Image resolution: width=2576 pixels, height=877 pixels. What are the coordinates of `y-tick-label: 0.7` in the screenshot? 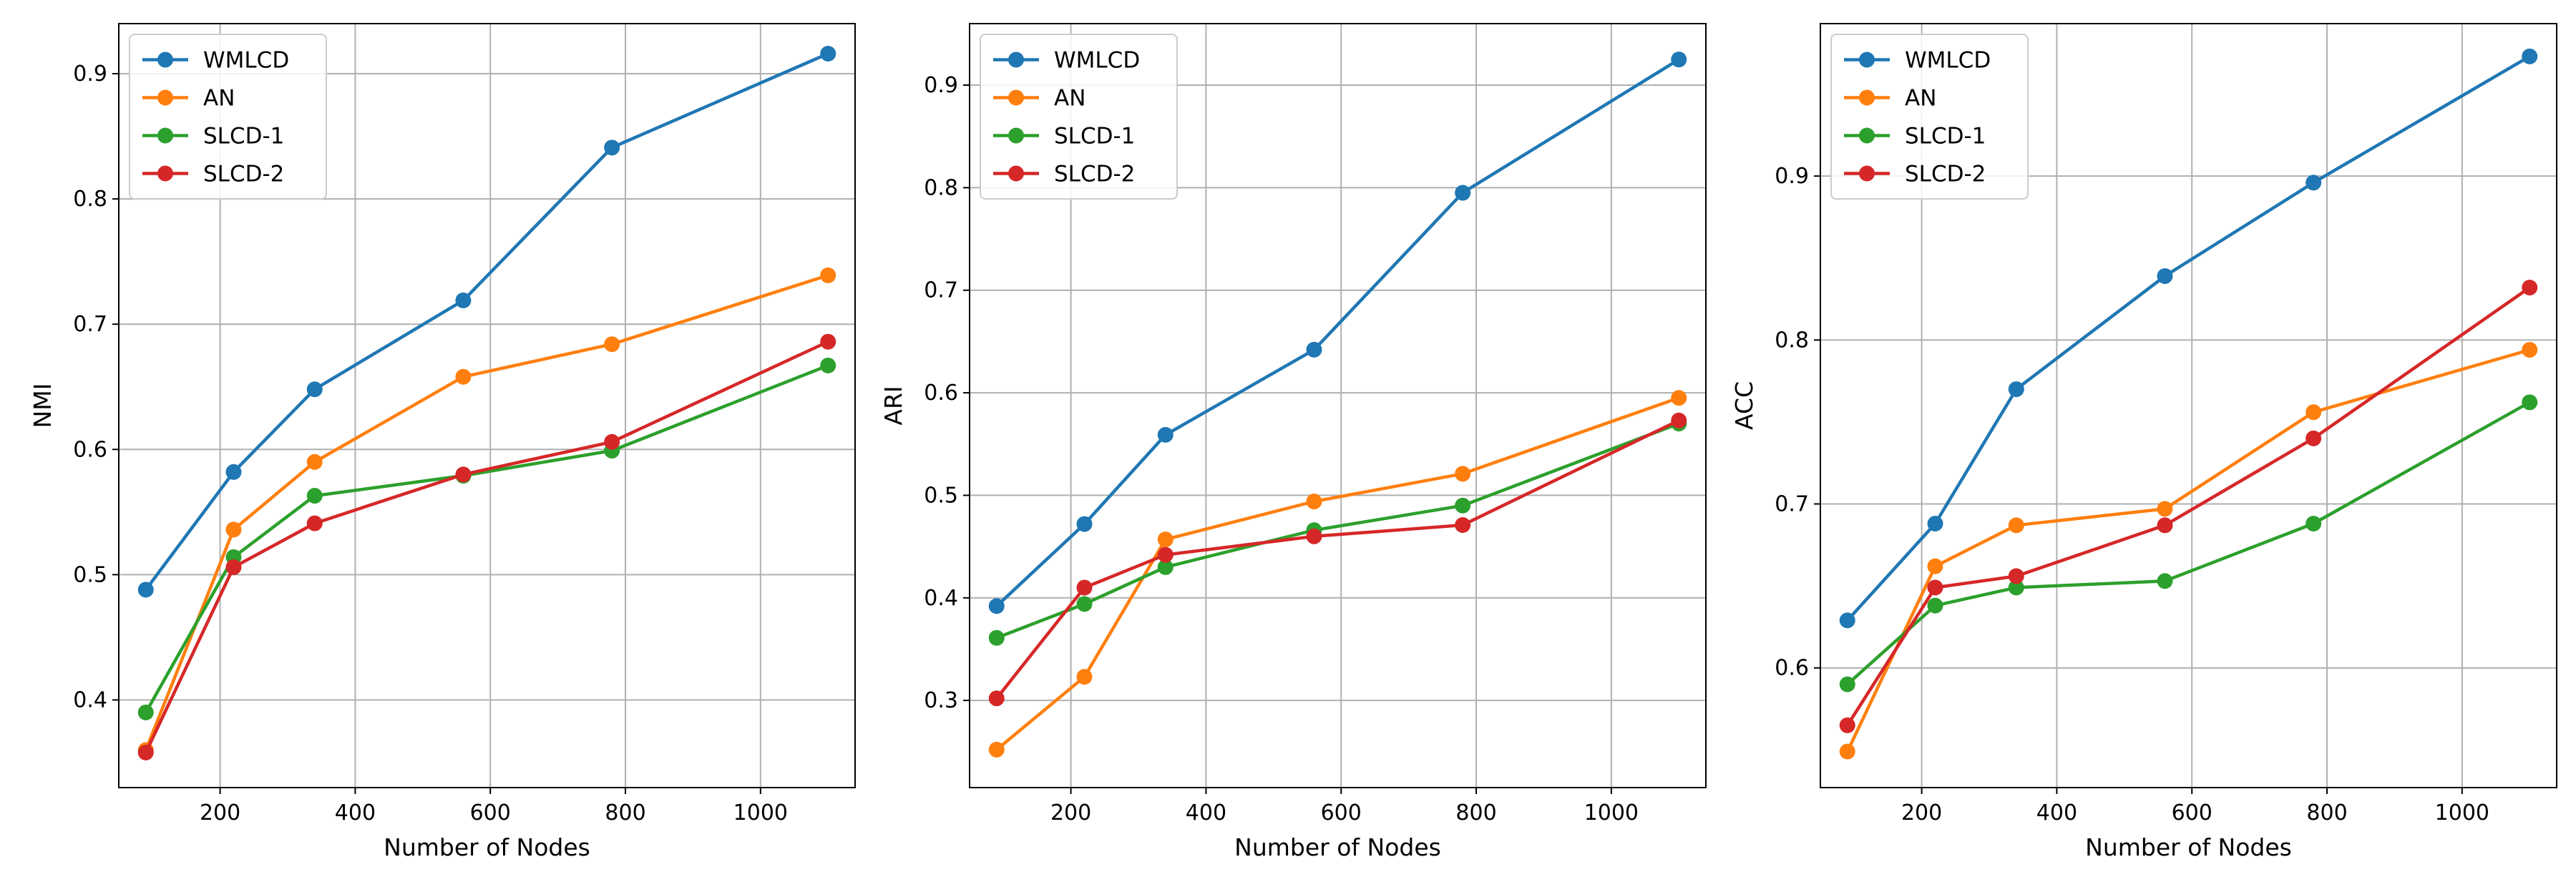 It's located at (90, 325).